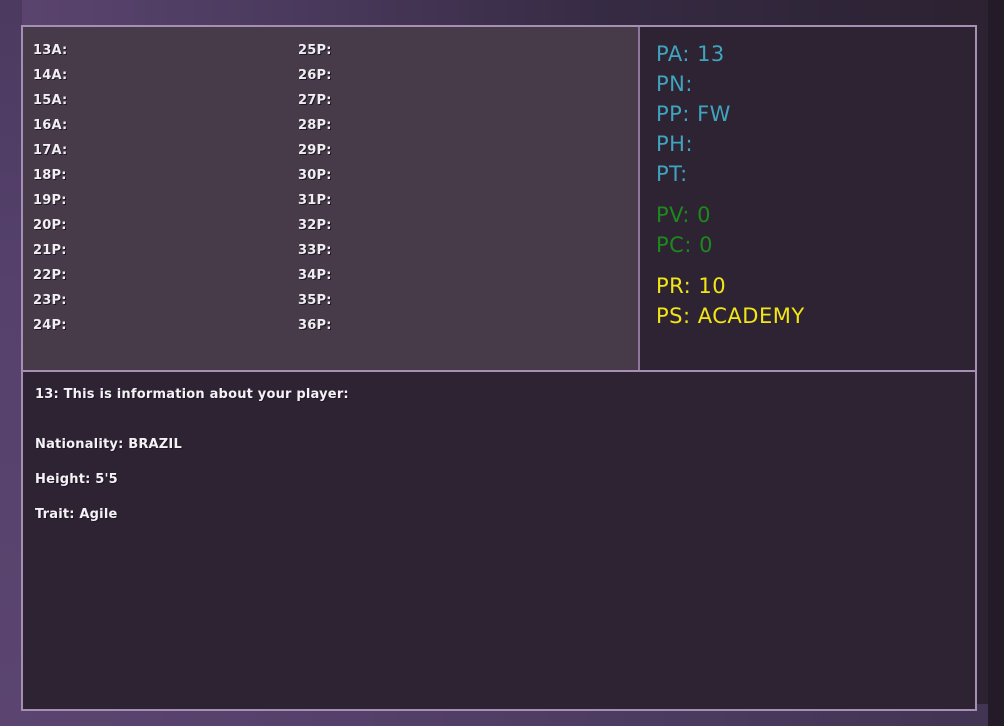 This screenshot has width=1004, height=726. I want to click on stat-pr: PR: 10, so click(691, 286).